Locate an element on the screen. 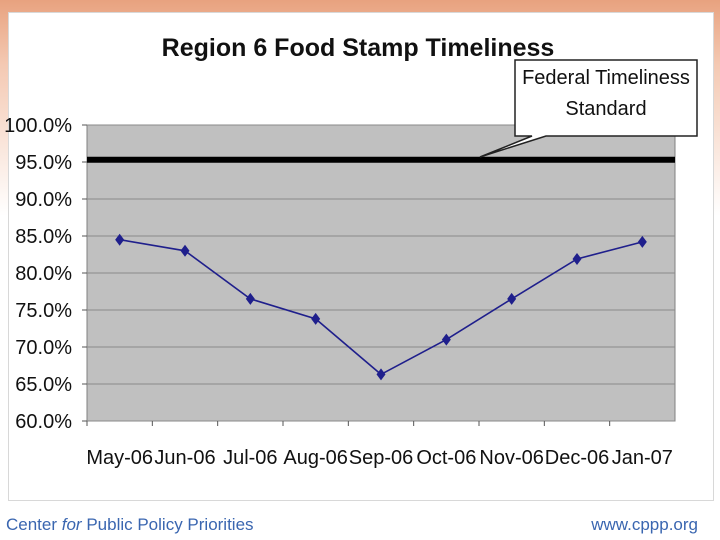 This screenshot has height=540, width=720. y-tick-label: 100.0% is located at coordinates (38, 126).